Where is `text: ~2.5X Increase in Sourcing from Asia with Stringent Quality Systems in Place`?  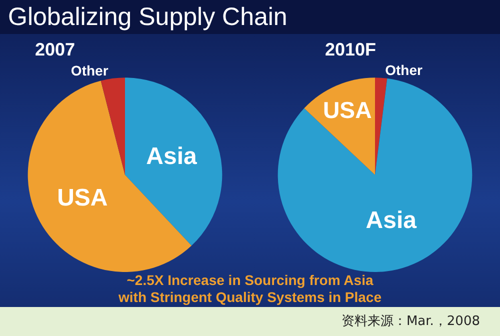
text: ~2.5X Increase in Sourcing from Asia with Stringent Quality Systems in Place is located at coordinates (250, 289).